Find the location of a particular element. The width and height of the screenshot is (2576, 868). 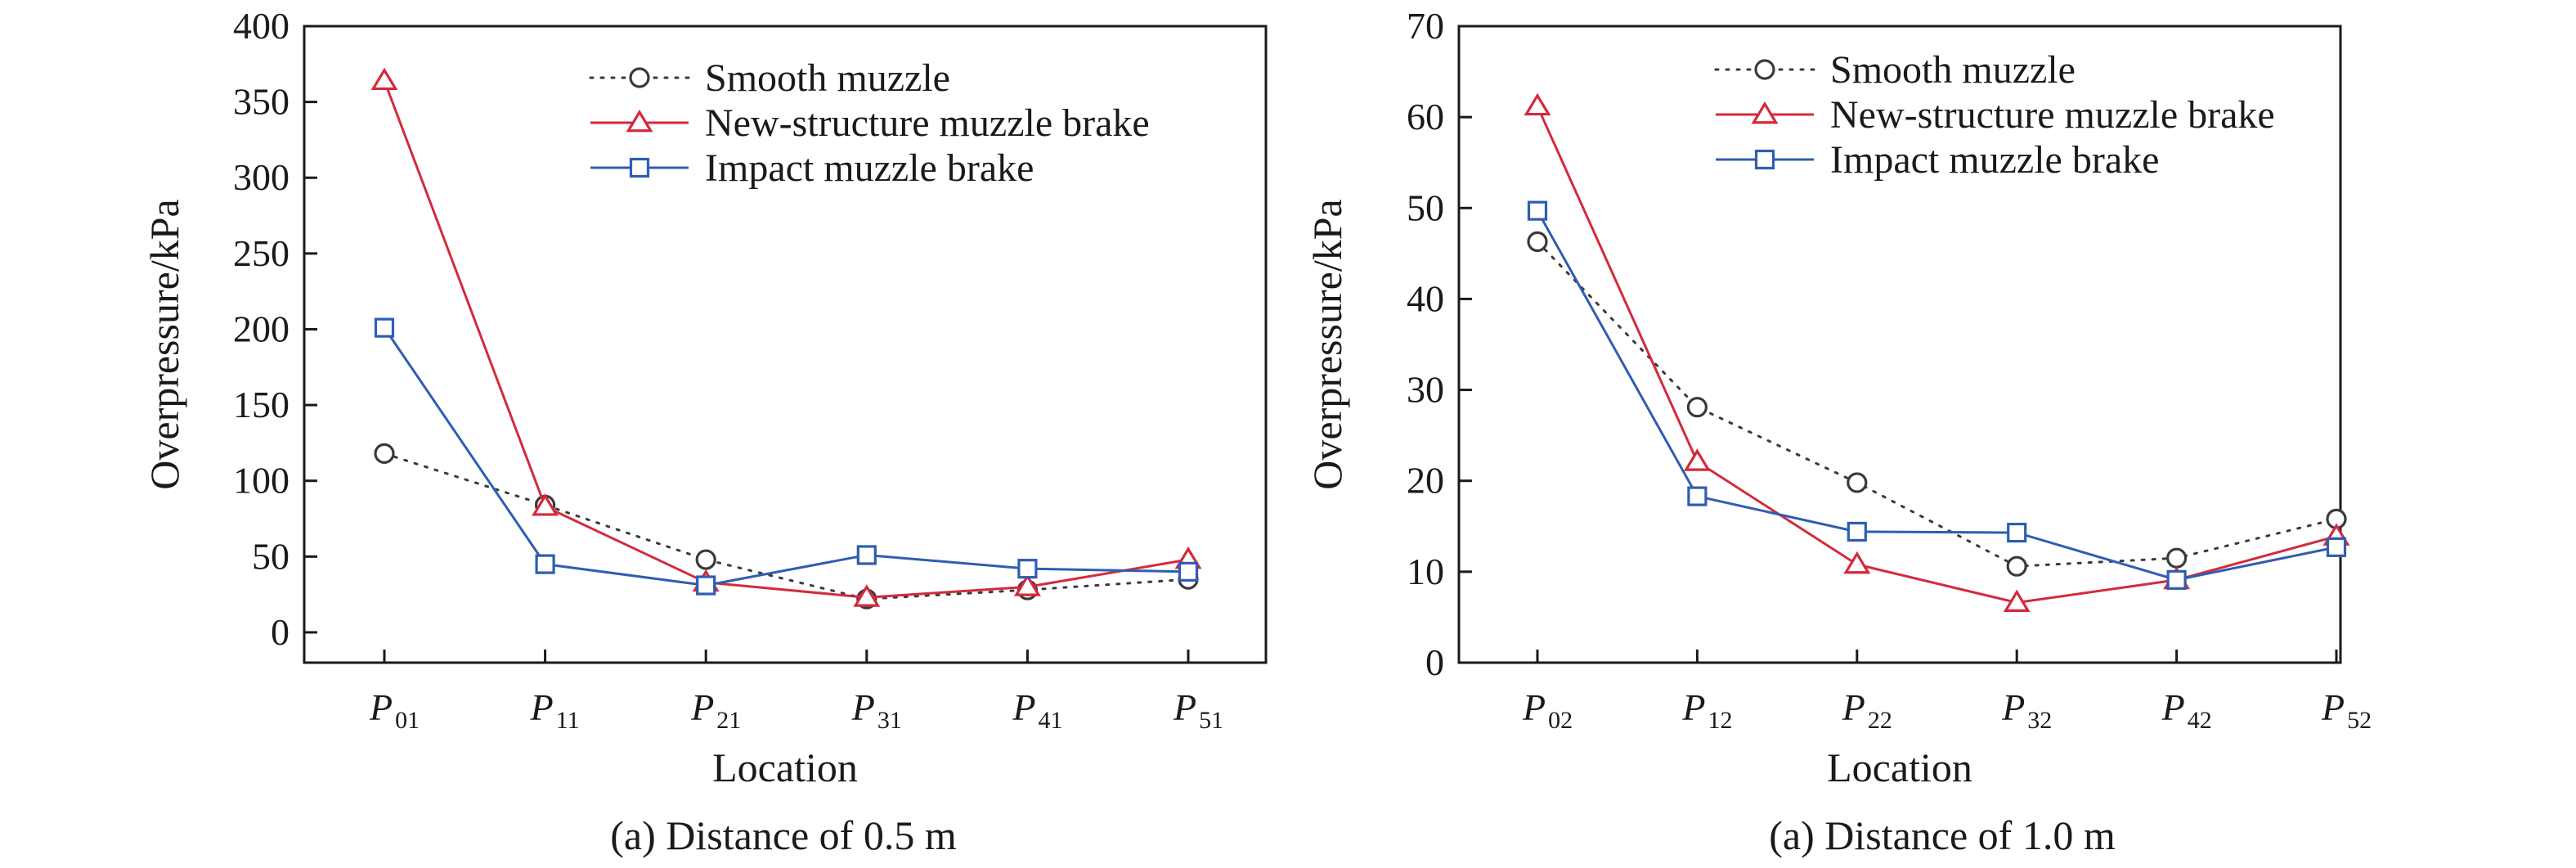

y-tick-label: 30 is located at coordinates (1425, 390).